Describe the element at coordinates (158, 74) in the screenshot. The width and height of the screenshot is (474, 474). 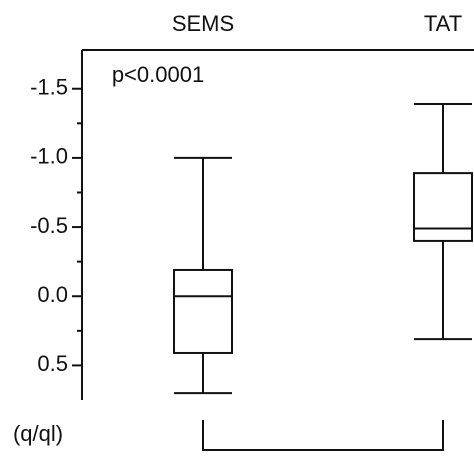
I see `annotation: p<0.0001` at that location.